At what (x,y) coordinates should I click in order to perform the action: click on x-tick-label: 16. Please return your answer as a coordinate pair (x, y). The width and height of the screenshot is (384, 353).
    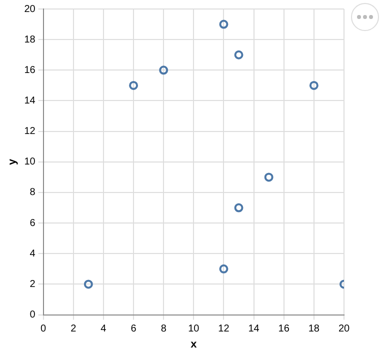
    Looking at the image, I should click on (284, 329).